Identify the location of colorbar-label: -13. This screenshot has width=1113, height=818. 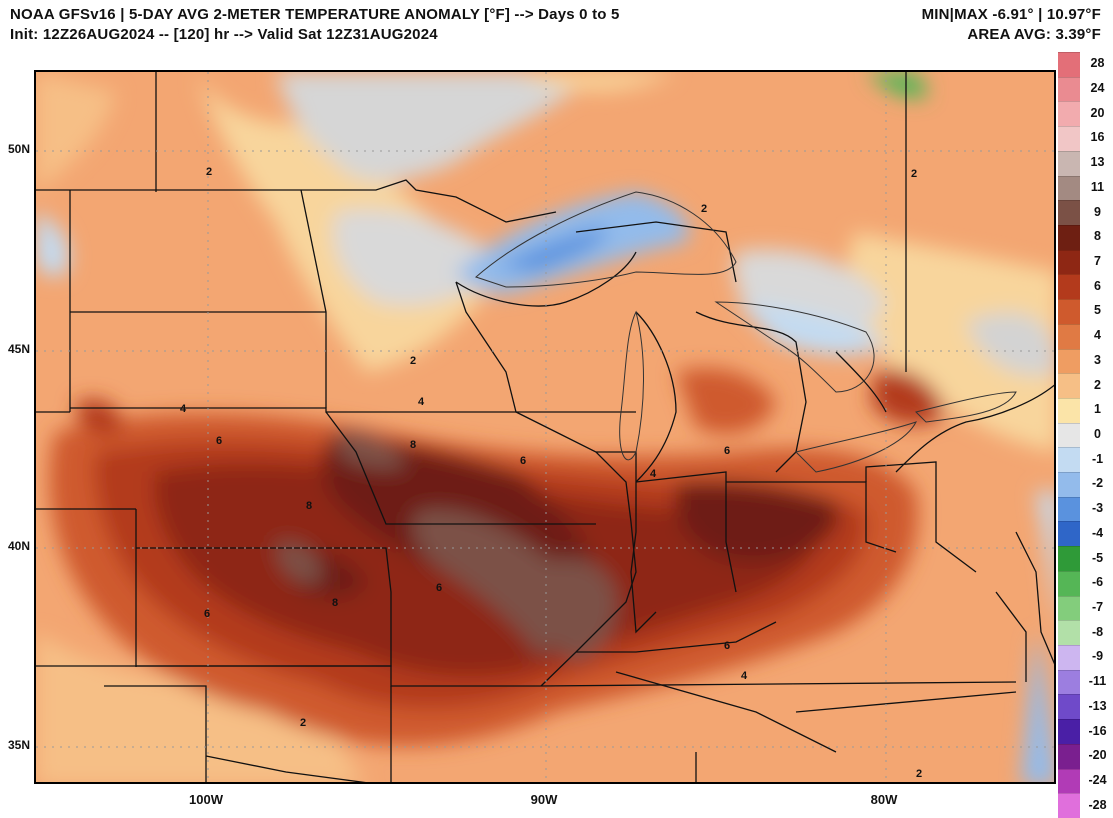
(1097, 705).